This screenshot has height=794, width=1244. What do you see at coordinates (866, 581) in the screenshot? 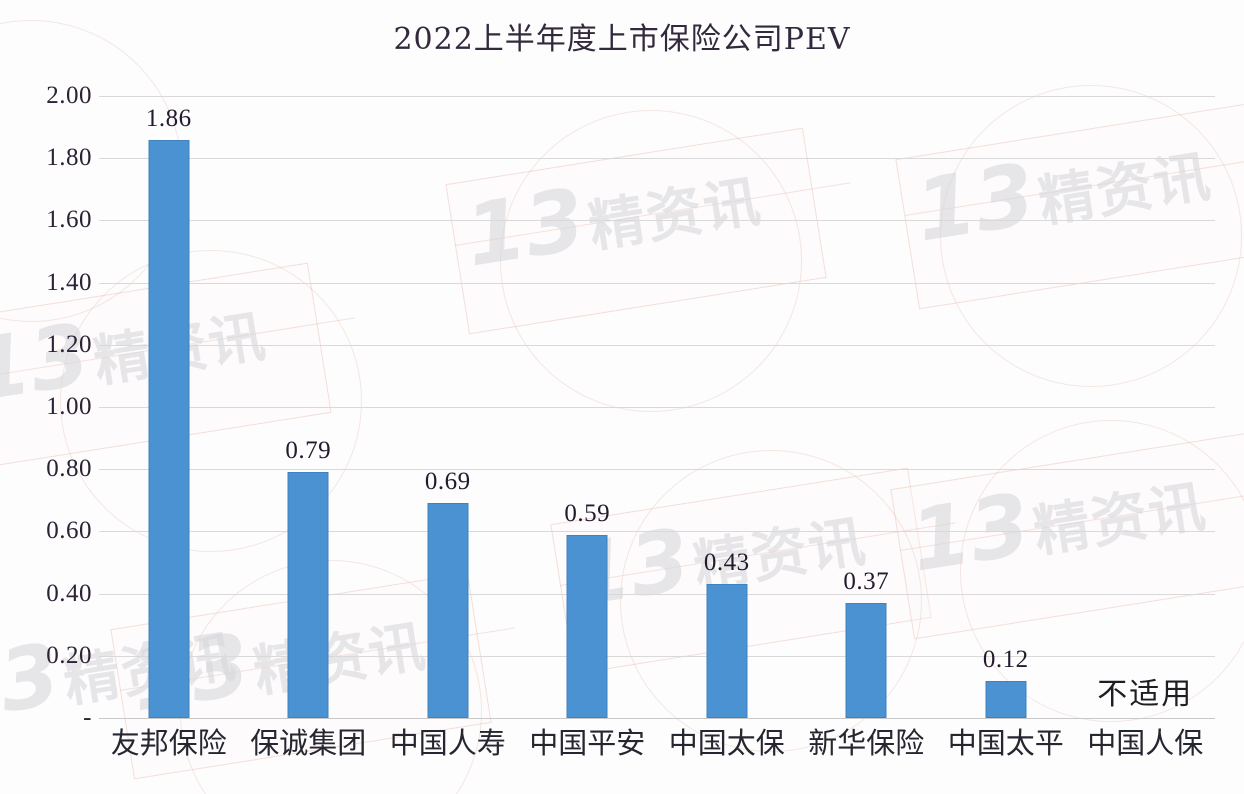
I see `bar-value-label: 0.37` at bounding box center [866, 581].